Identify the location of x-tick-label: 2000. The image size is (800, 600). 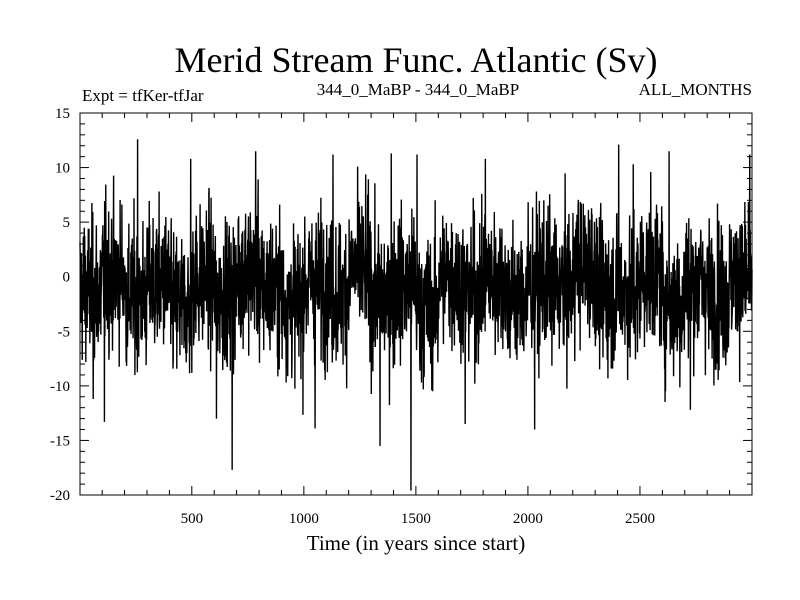
(528, 519).